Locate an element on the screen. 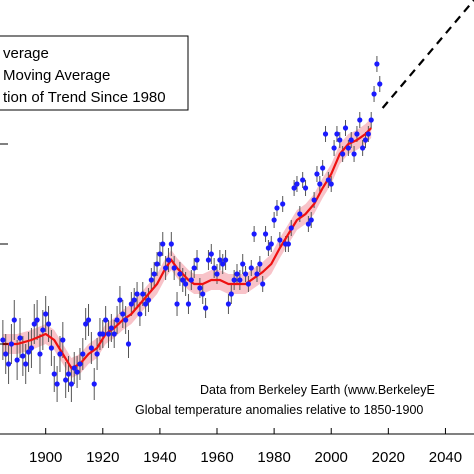  data-point-1954 is located at coordinates (200, 288).